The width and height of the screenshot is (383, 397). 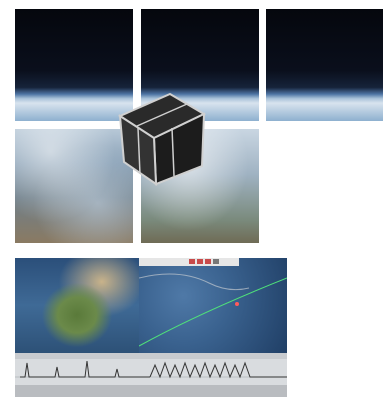 What do you see at coordinates (237, 304) in the screenshot?
I see `satellite-position-marker` at bounding box center [237, 304].